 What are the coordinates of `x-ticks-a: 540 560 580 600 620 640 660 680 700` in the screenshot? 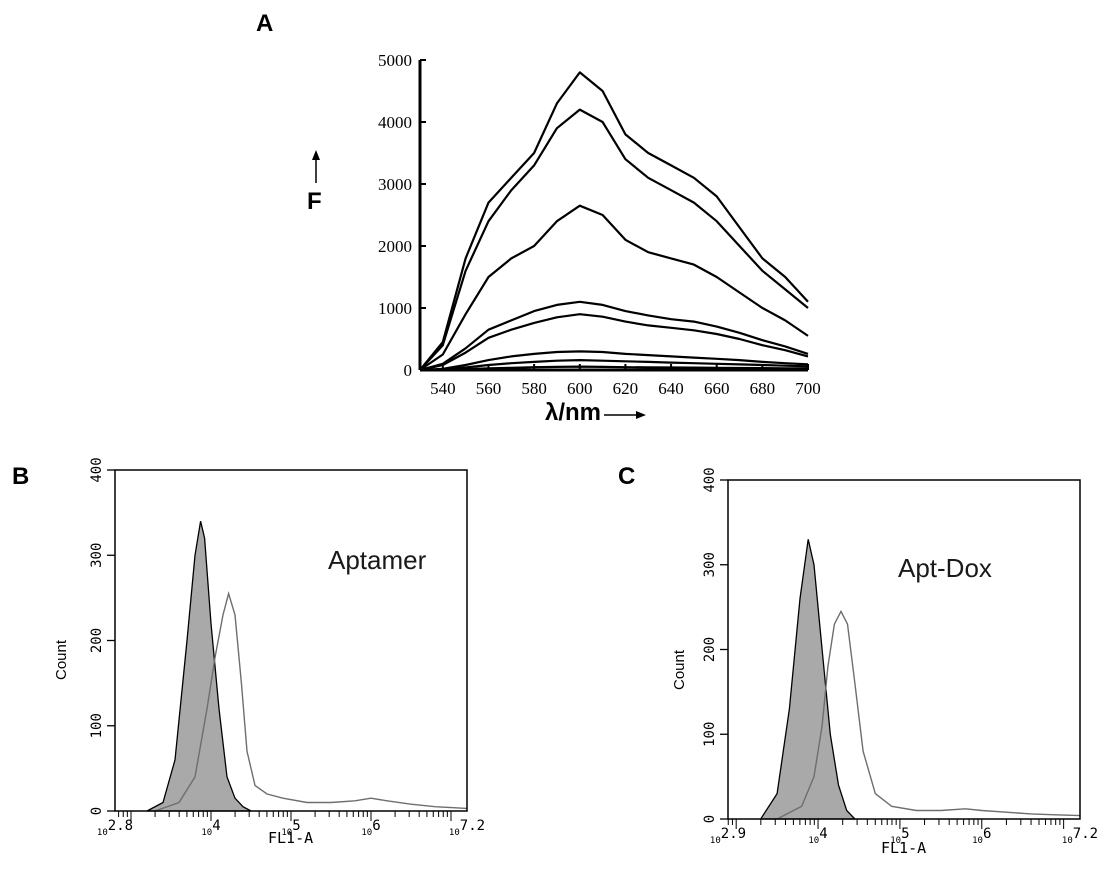 It's located at (625, 381).